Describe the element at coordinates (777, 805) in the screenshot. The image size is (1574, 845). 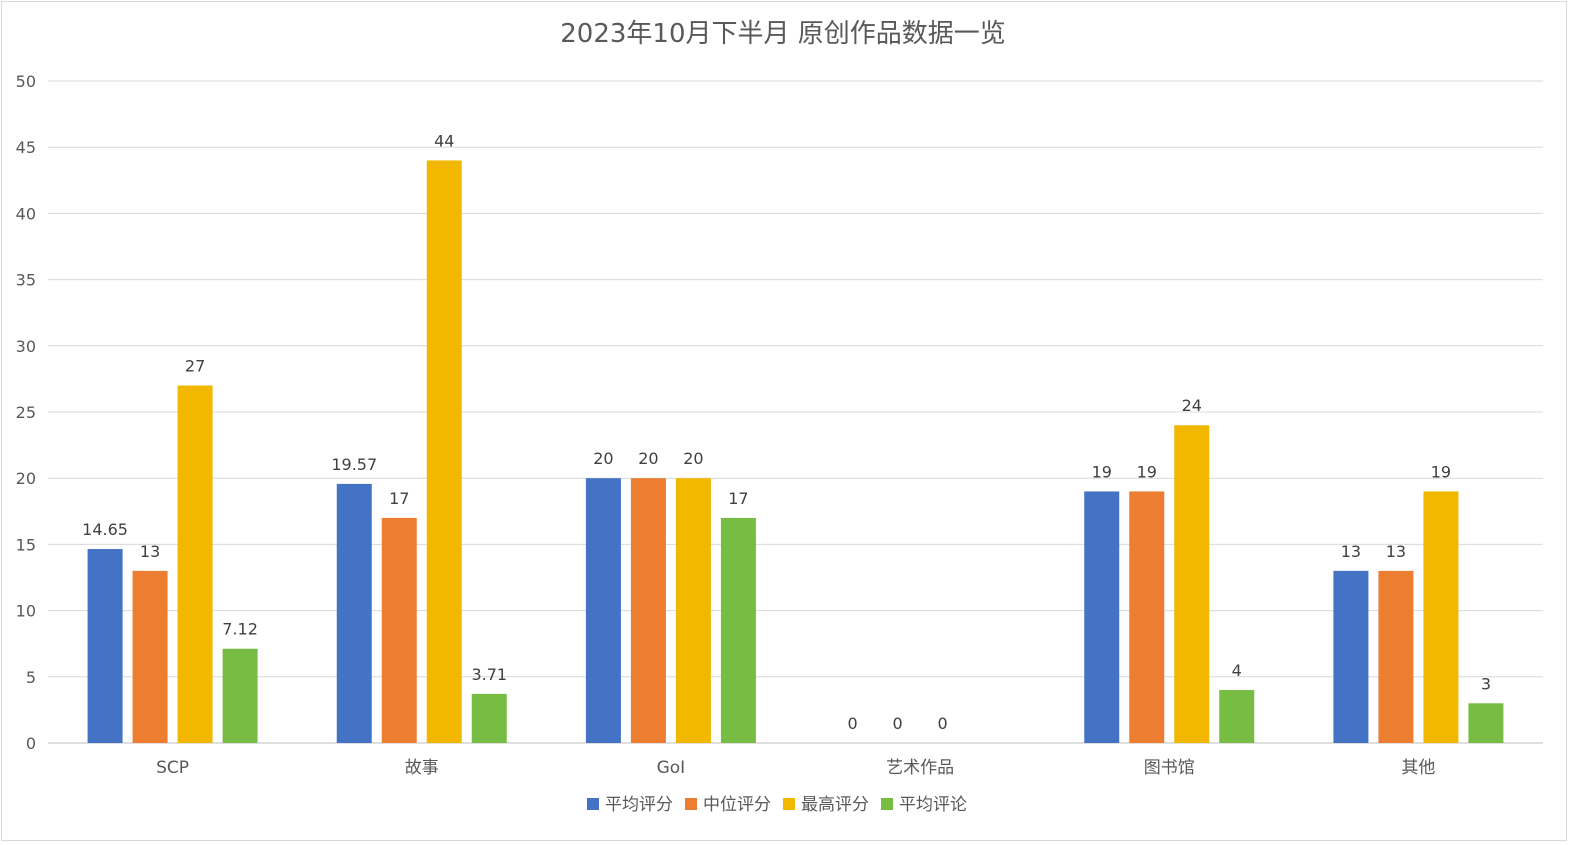
I see `legend: 平均评分 中位评分 最高评分 平均评论` at that location.